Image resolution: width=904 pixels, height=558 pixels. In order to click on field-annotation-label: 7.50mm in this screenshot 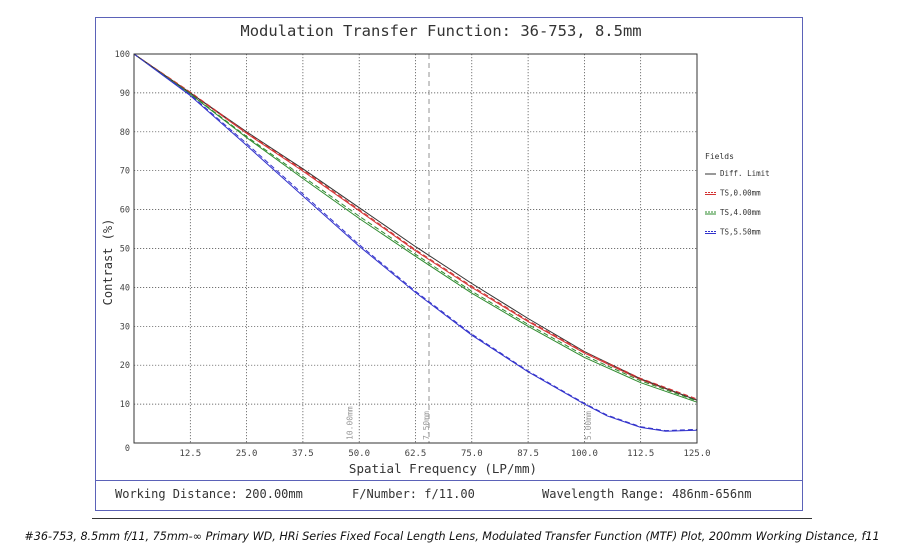, I will do `click(426, 425)`.